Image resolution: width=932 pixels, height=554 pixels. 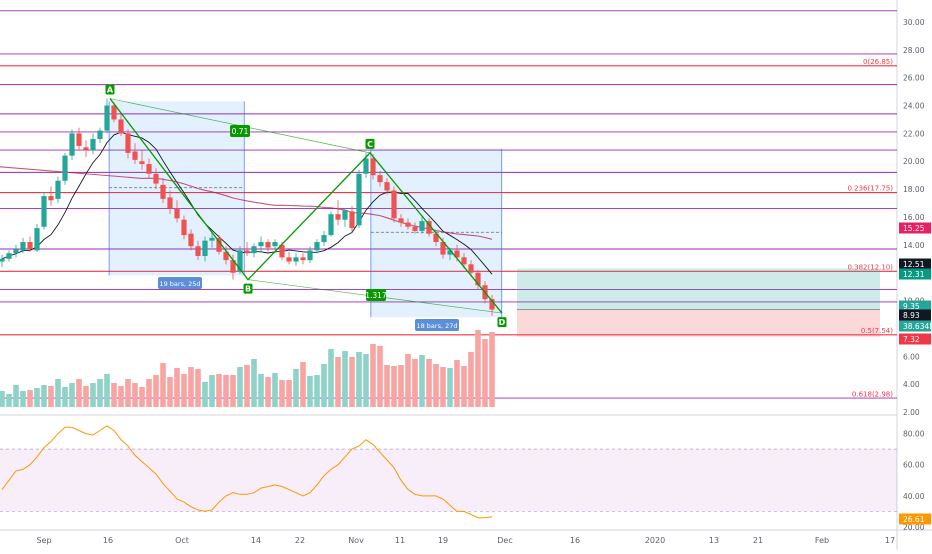 I want to click on long-position-tool, so click(x=698, y=302).